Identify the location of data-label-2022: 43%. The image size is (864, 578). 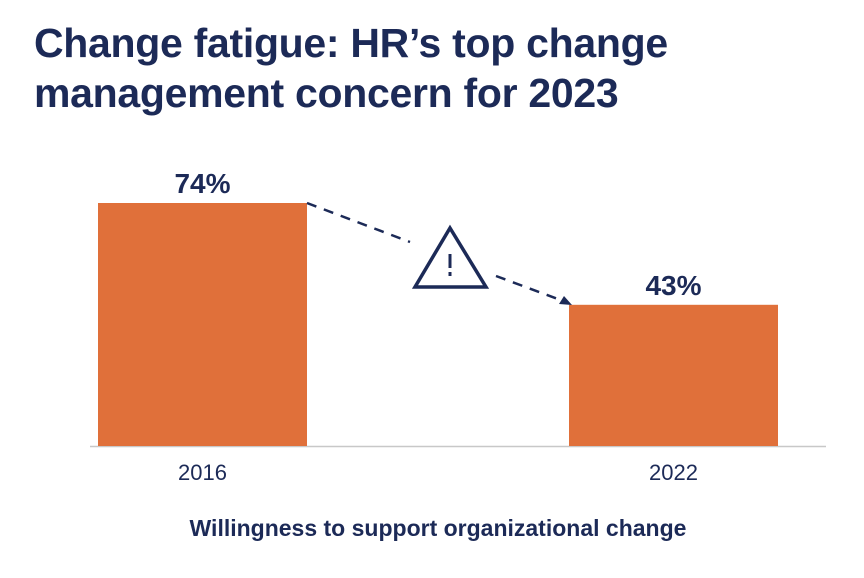
(673, 285).